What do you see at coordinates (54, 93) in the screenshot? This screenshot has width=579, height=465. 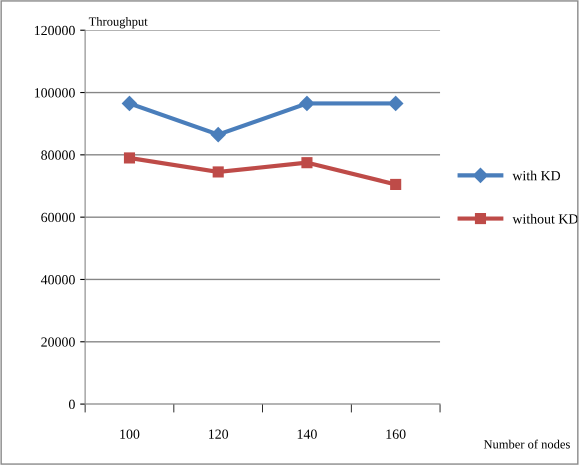 I see `y-tick-label: 100000` at bounding box center [54, 93].